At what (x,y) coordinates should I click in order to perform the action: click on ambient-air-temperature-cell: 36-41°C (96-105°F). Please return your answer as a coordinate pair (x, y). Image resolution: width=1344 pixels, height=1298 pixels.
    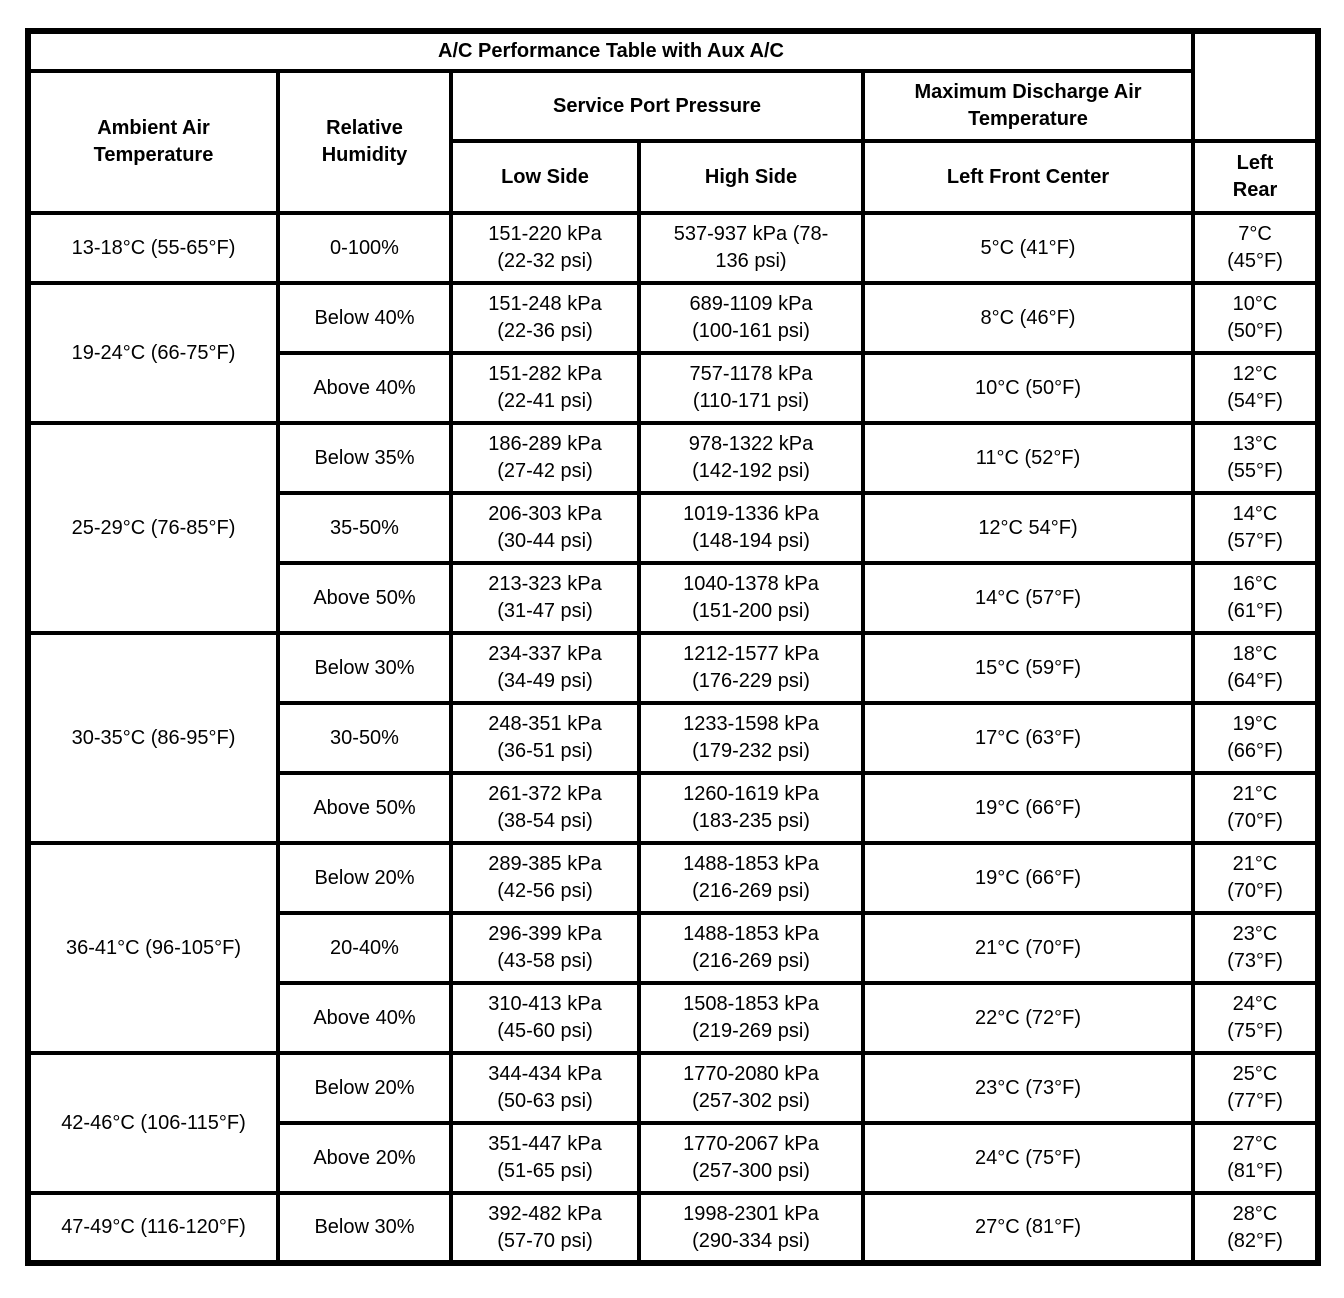
    Looking at the image, I should click on (153, 948).